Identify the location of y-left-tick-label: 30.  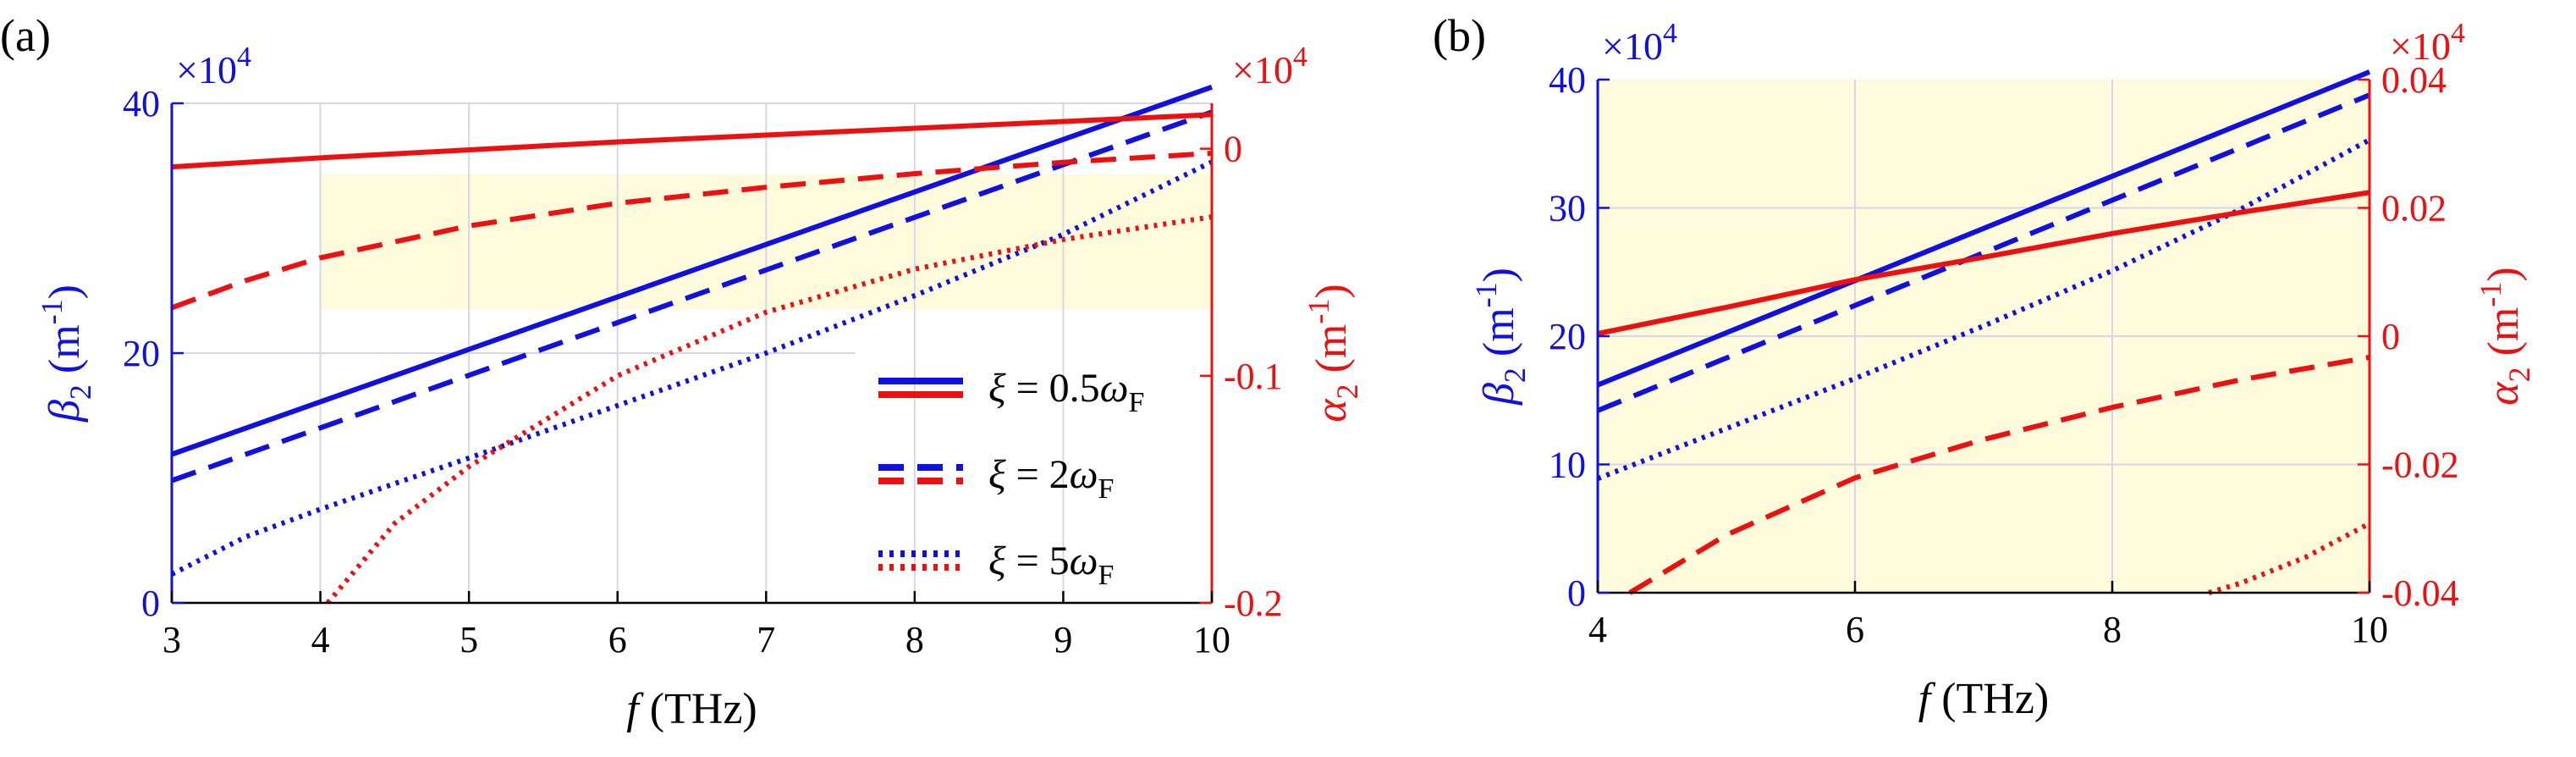
(1567, 208).